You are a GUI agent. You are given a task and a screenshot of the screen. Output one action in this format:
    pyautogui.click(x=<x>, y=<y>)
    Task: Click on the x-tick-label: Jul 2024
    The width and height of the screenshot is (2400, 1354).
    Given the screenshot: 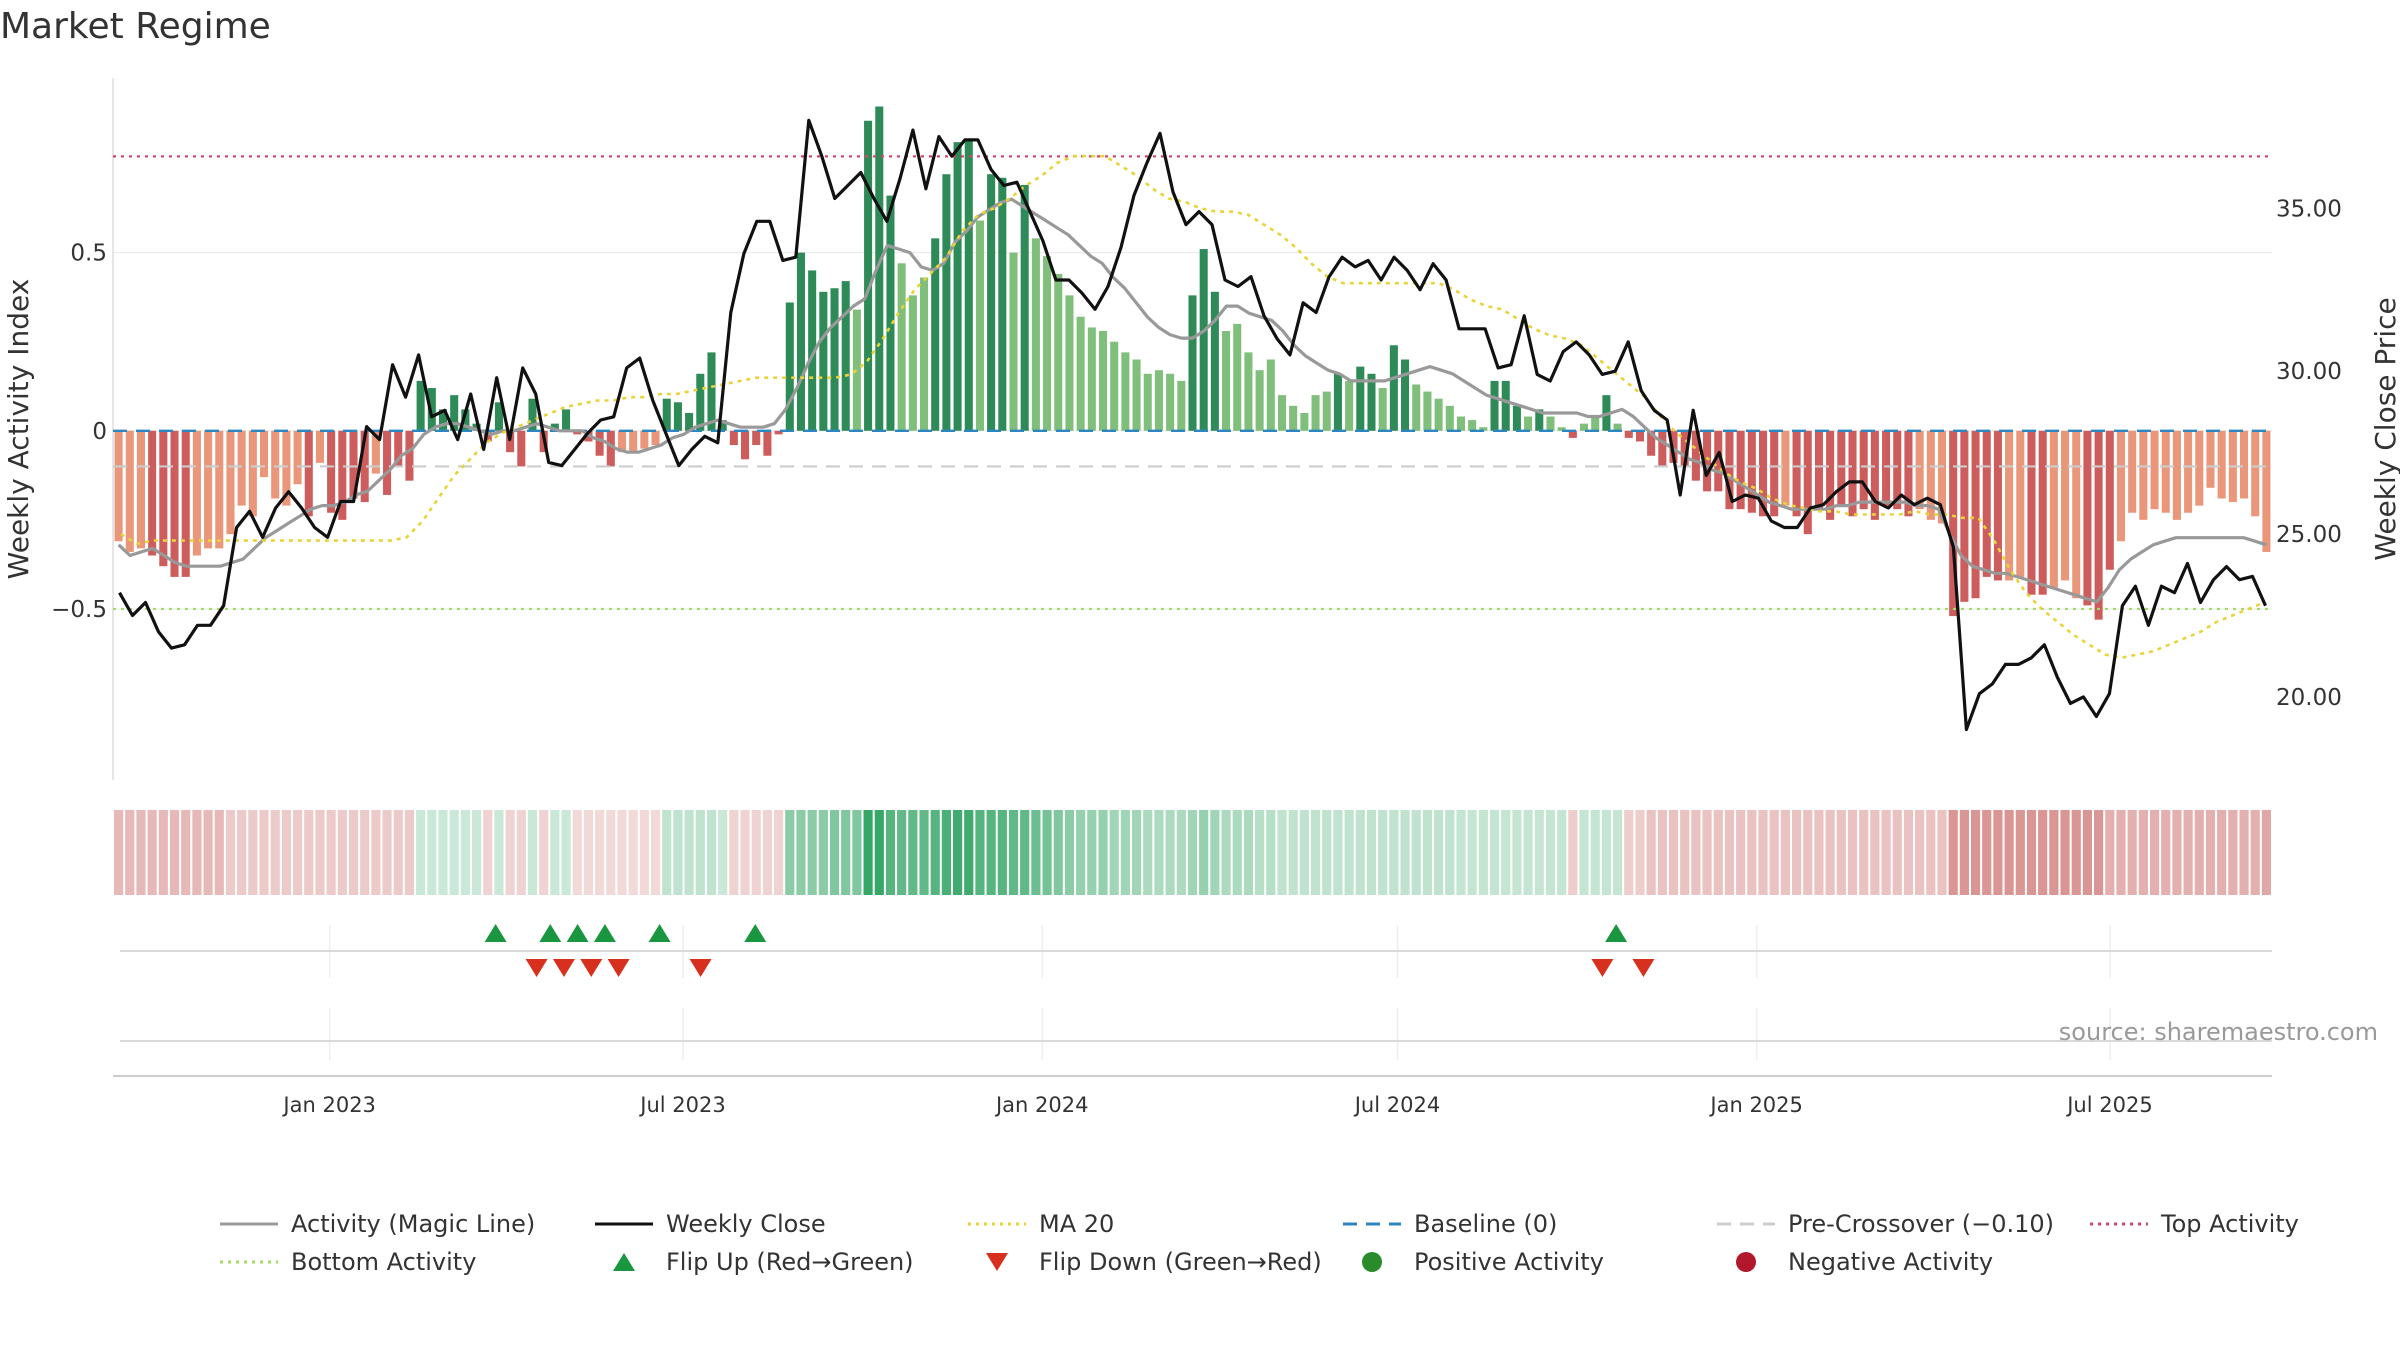 What is the action you would take?
    pyautogui.click(x=1396, y=1105)
    